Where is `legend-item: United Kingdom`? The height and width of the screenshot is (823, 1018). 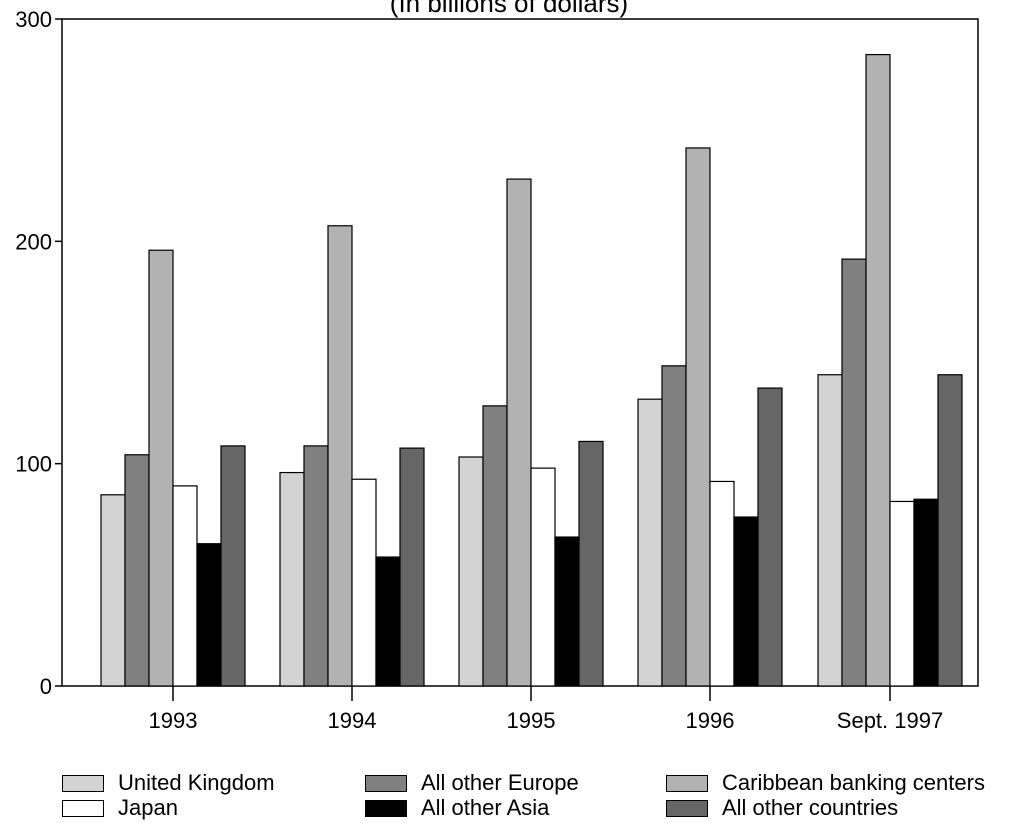 legend-item: United Kingdom is located at coordinates (168, 783).